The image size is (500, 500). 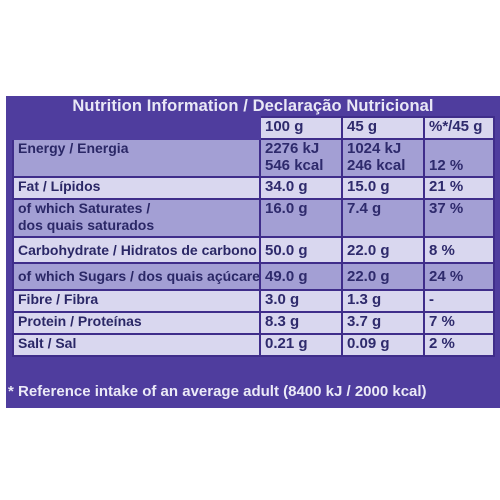 I want to click on value-45g: 15.0 g, so click(x=383, y=188).